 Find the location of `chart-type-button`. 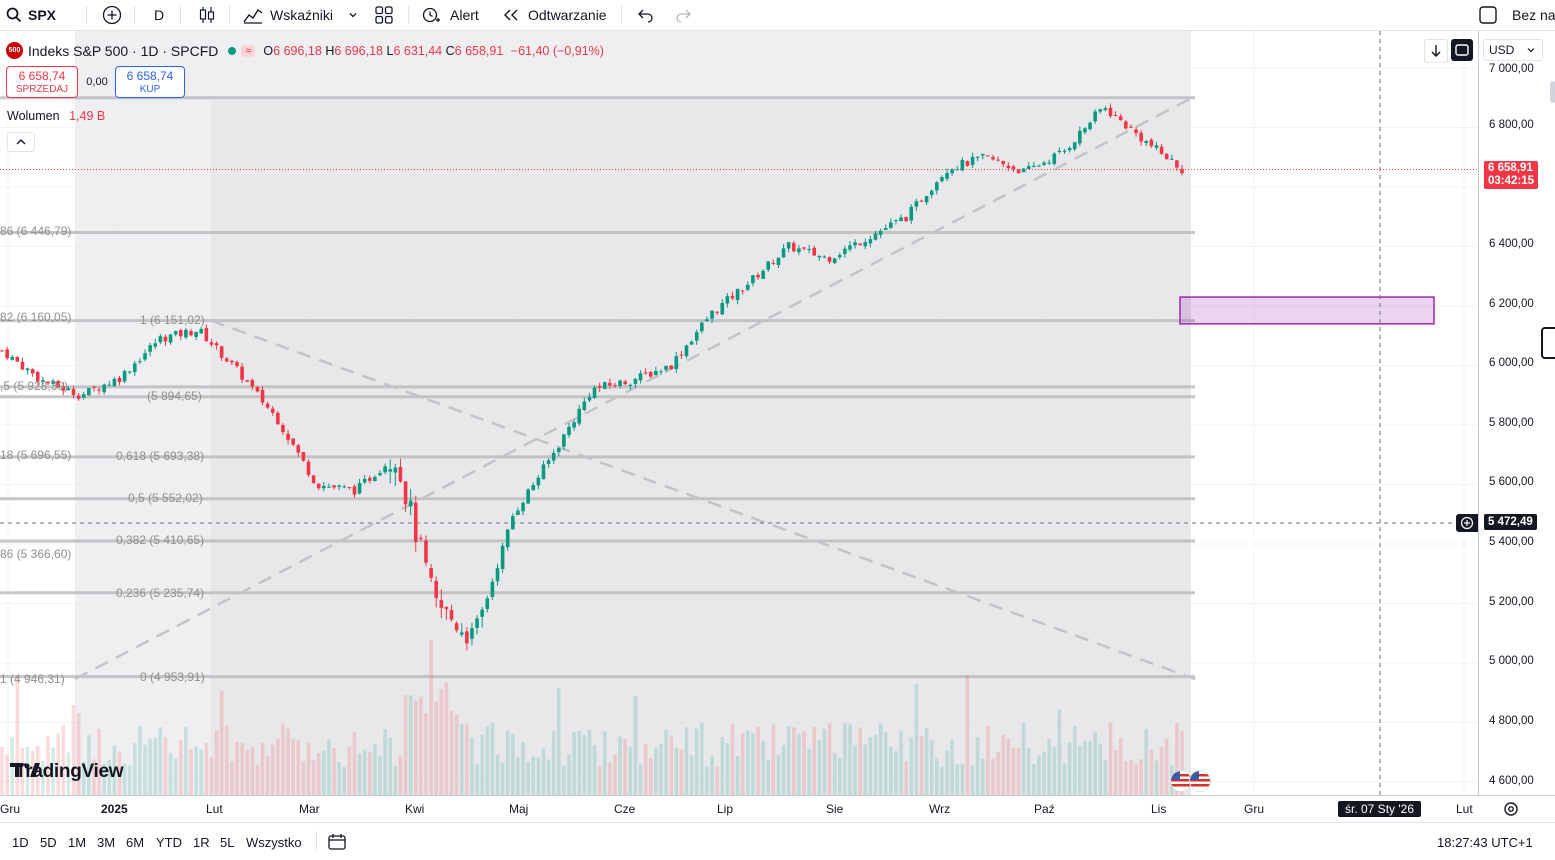

chart-type-button is located at coordinates (207, 15).